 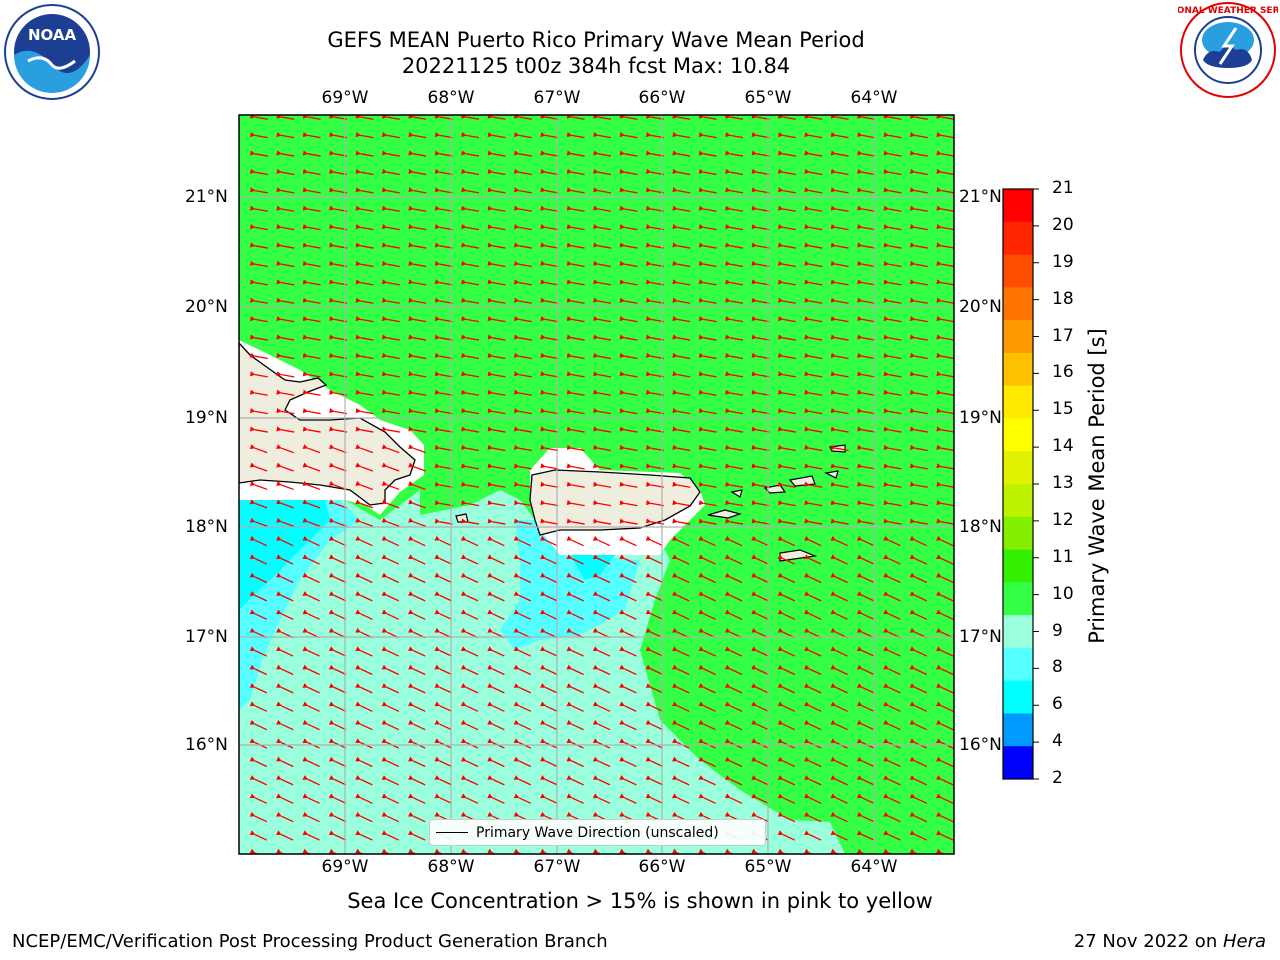 What do you see at coordinates (206, 197) in the screenshot?
I see `lat-label-left-21: 21°N` at bounding box center [206, 197].